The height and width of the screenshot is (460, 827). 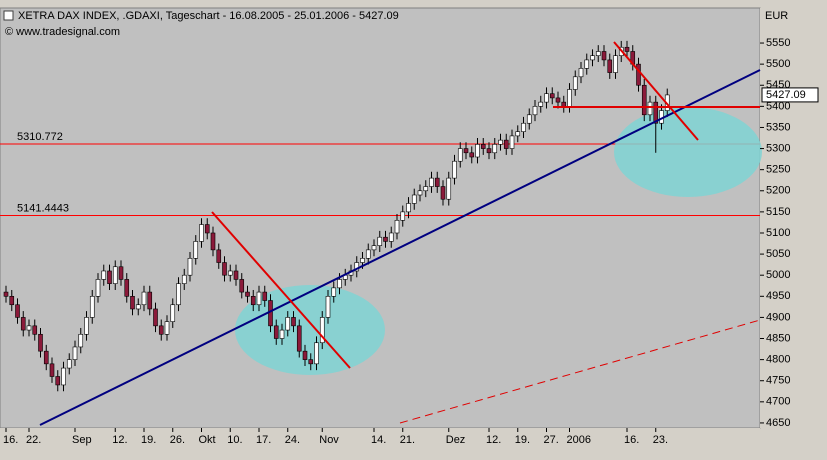 I want to click on x-tick-label: 26., so click(x=177, y=440).